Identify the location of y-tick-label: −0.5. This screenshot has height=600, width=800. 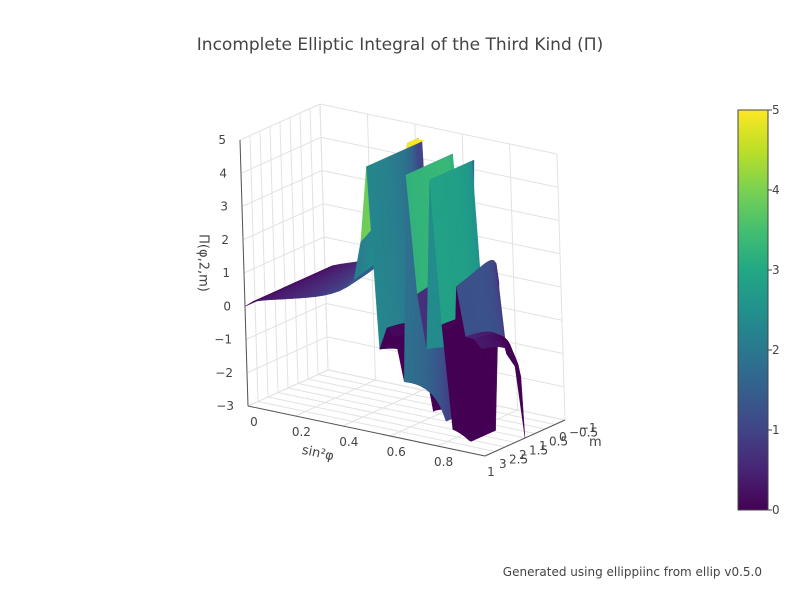
(583, 433).